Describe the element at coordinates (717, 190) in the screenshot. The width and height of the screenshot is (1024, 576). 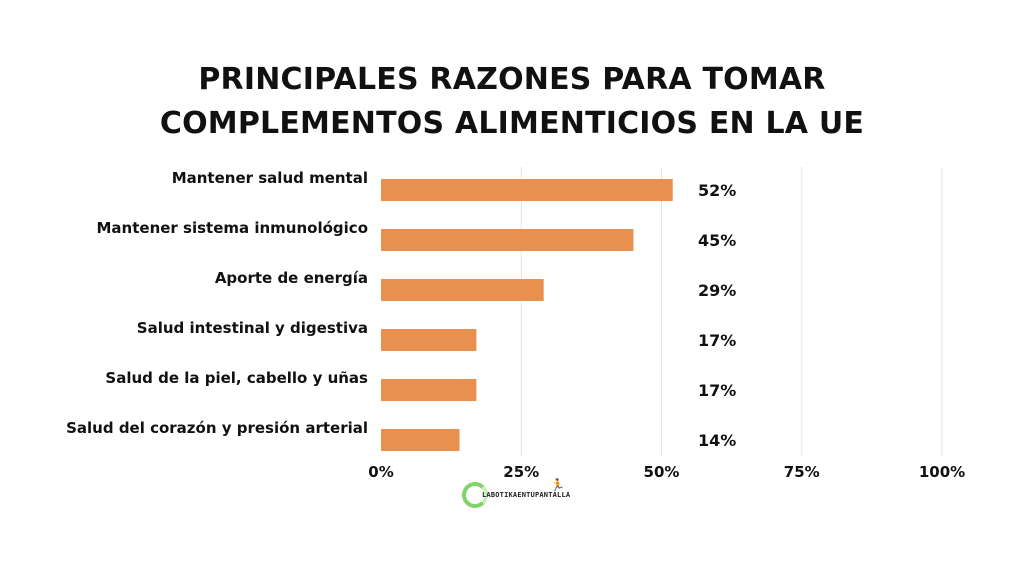
I see `value-label: 52%` at that location.